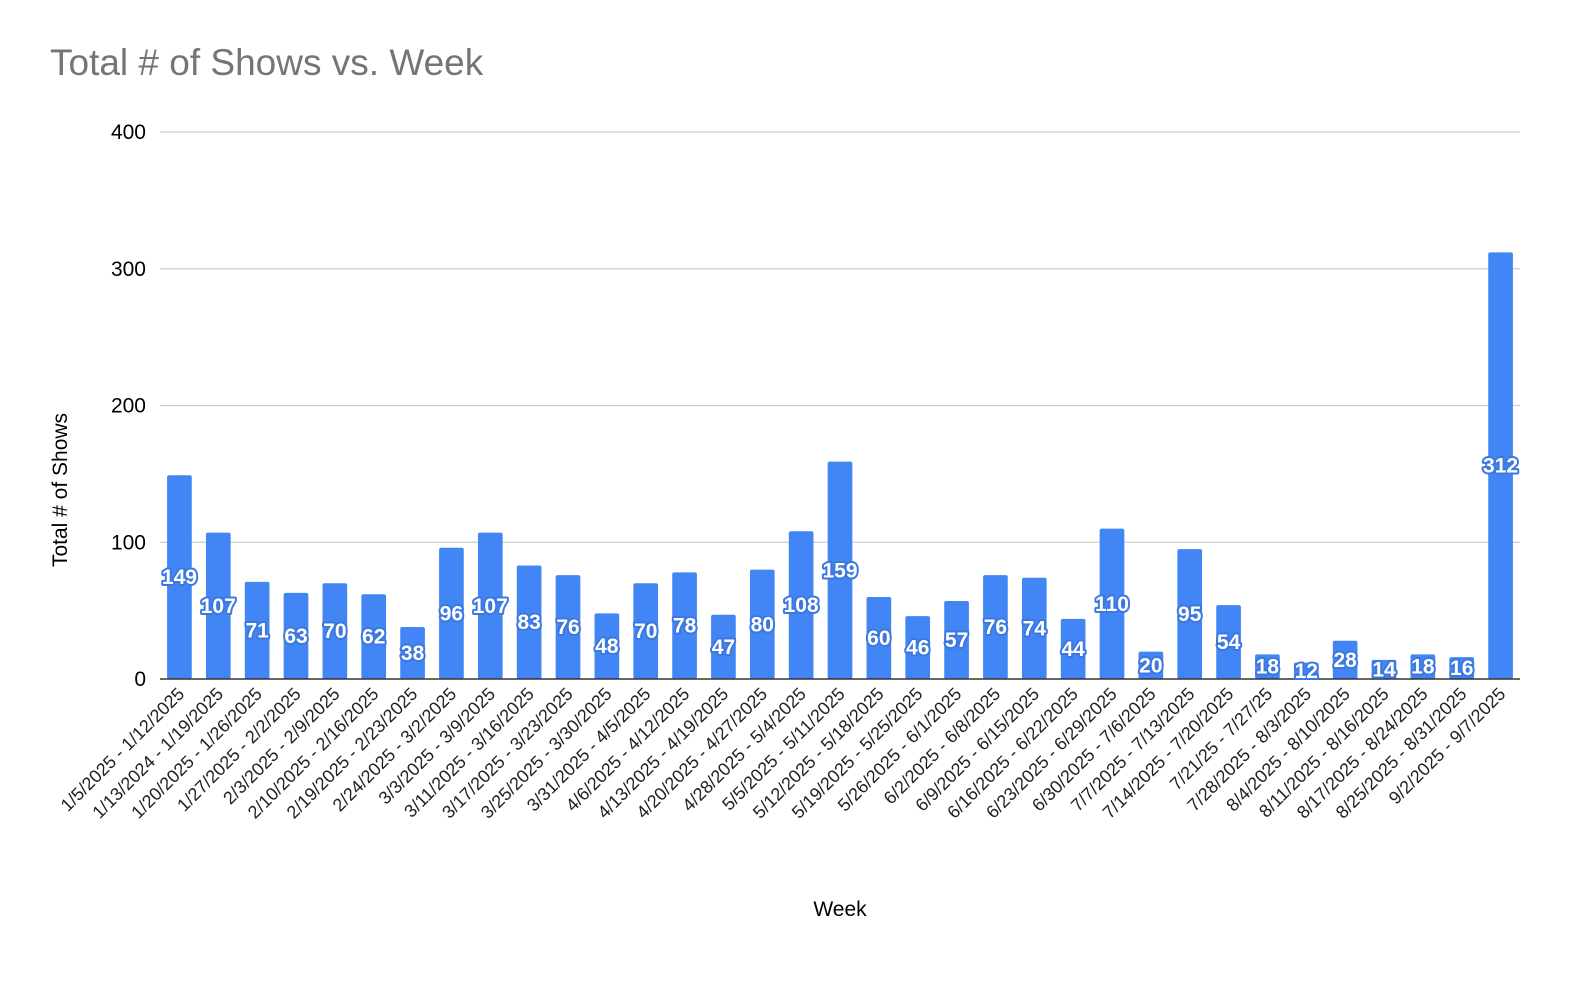 This screenshot has height=986, width=1594. What do you see at coordinates (60, 490) in the screenshot?
I see `y-axis-title: Total # of Shows` at bounding box center [60, 490].